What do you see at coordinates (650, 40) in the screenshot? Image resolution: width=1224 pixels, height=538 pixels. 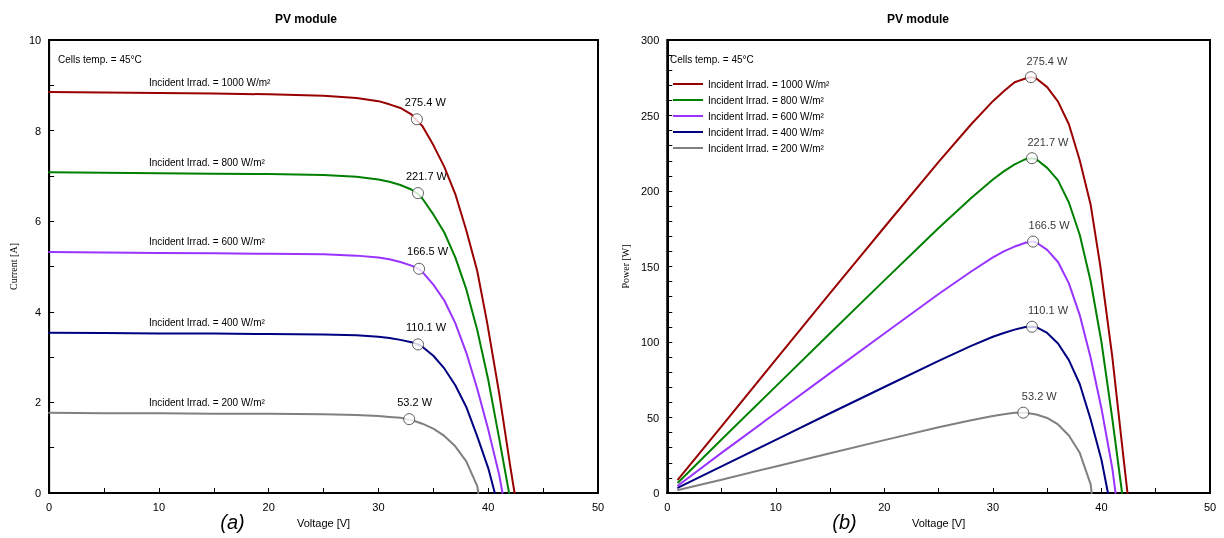 I see `y-tick-label: 300` at bounding box center [650, 40].